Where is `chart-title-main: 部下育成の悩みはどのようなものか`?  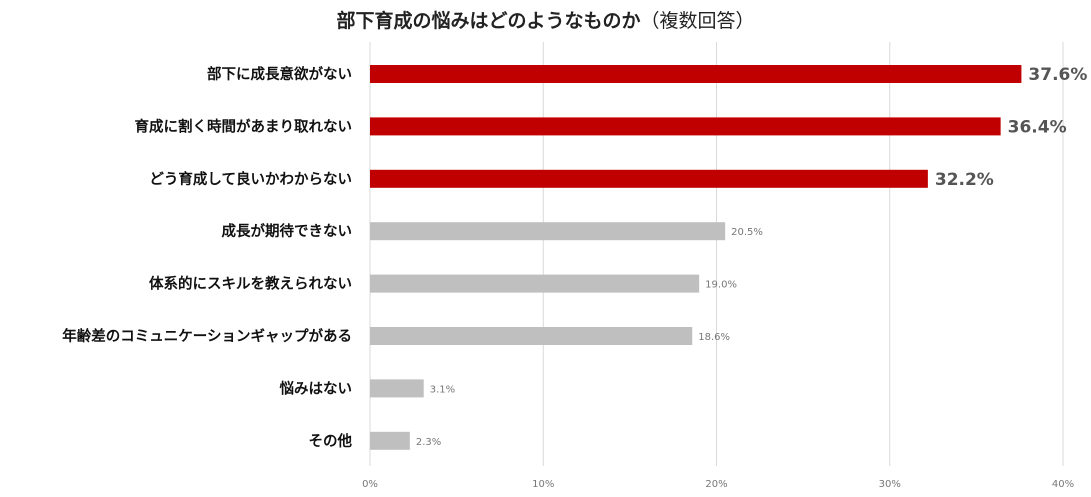
chart-title-main: 部下育成の悩みはどのようなものか is located at coordinates (488, 21).